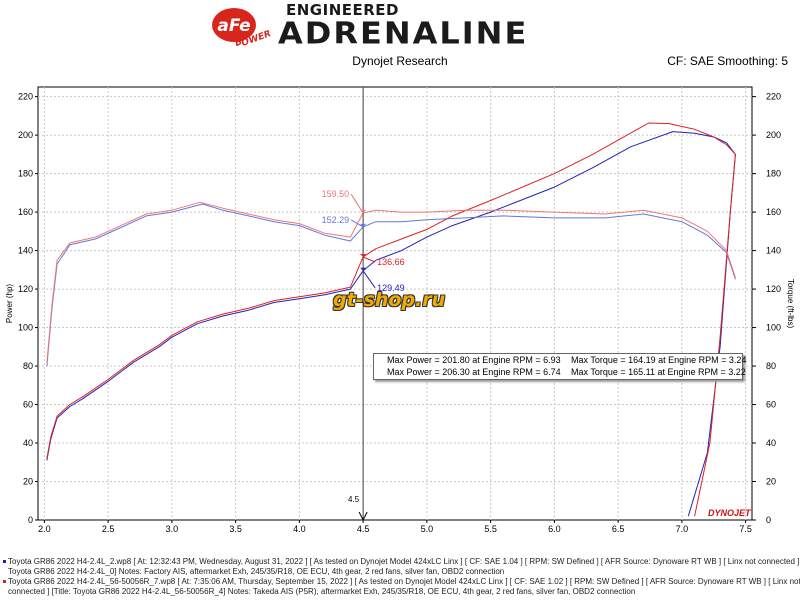 This screenshot has height=600, width=800. Describe the element at coordinates (108, 529) in the screenshot. I see `x-tick-label: 2.5` at that location.